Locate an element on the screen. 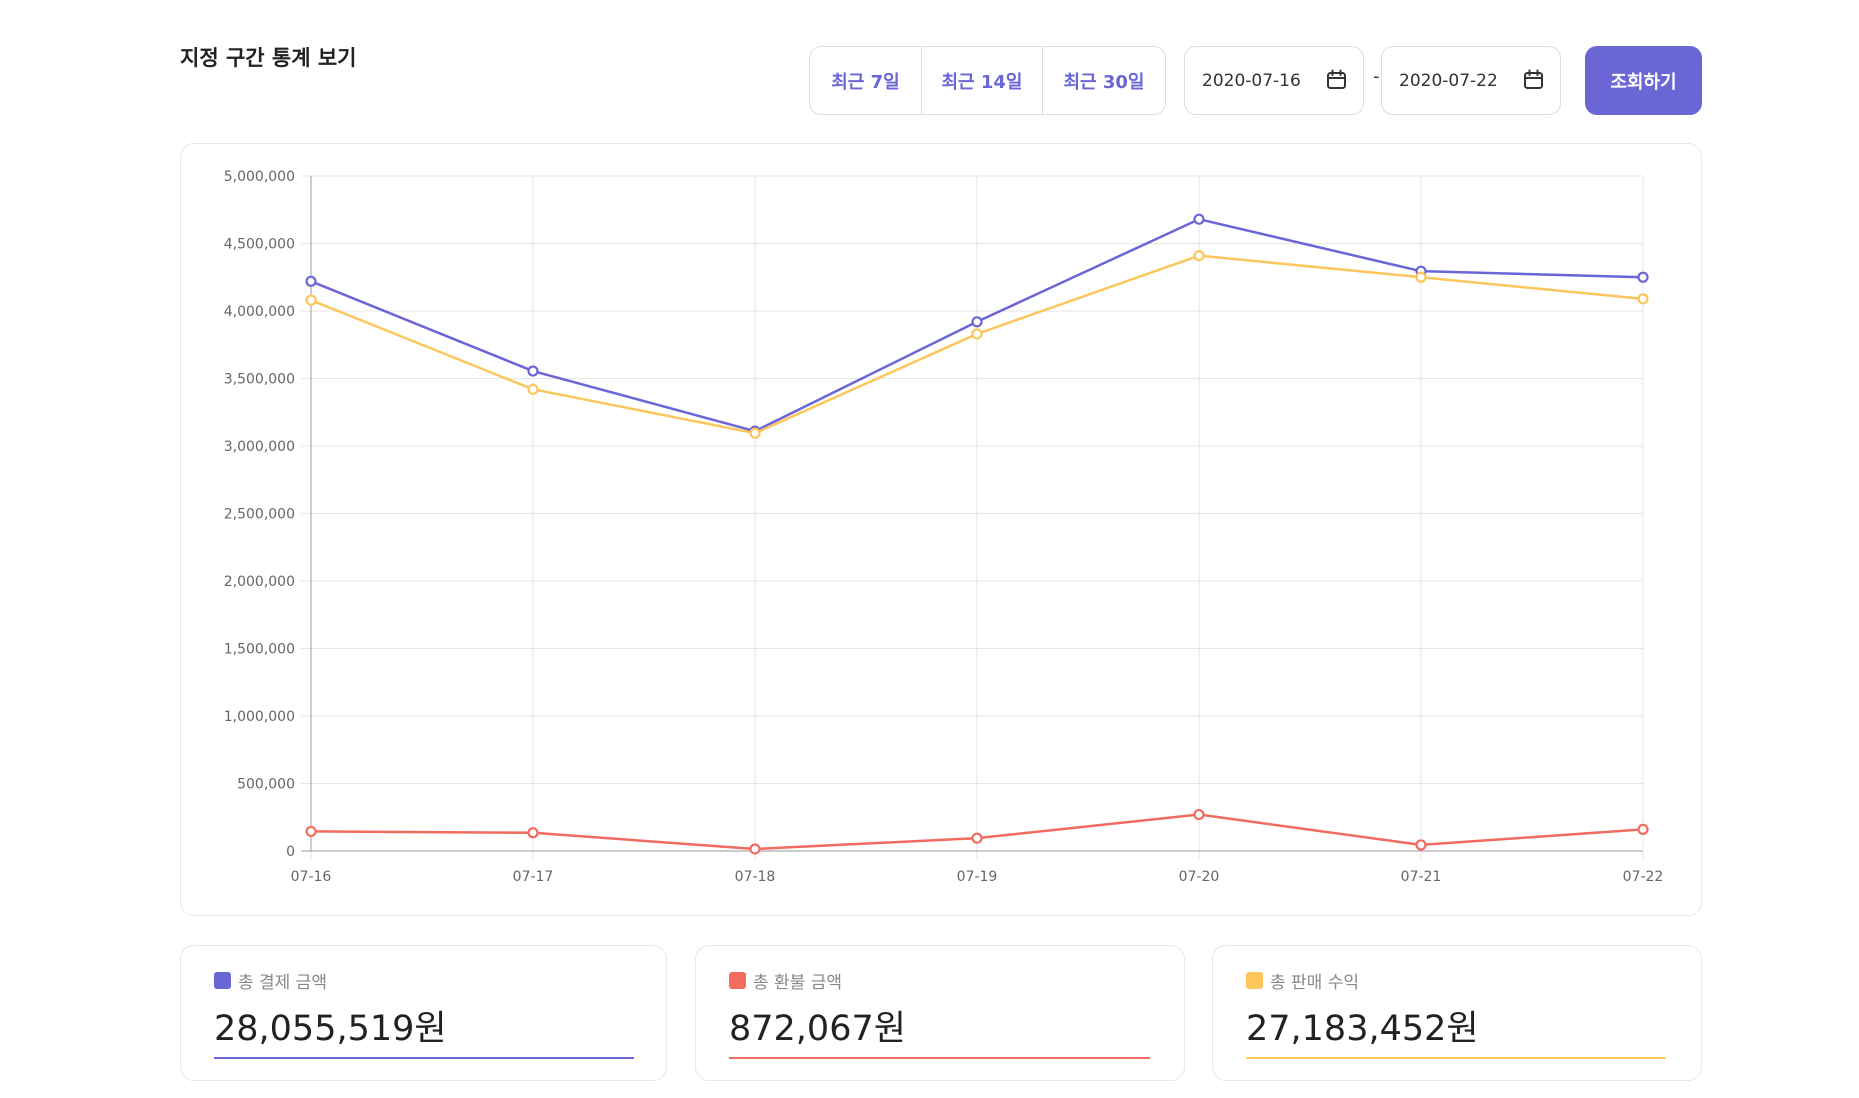 This screenshot has width=1859, height=1098. y-tick-label: 0 is located at coordinates (290, 852).